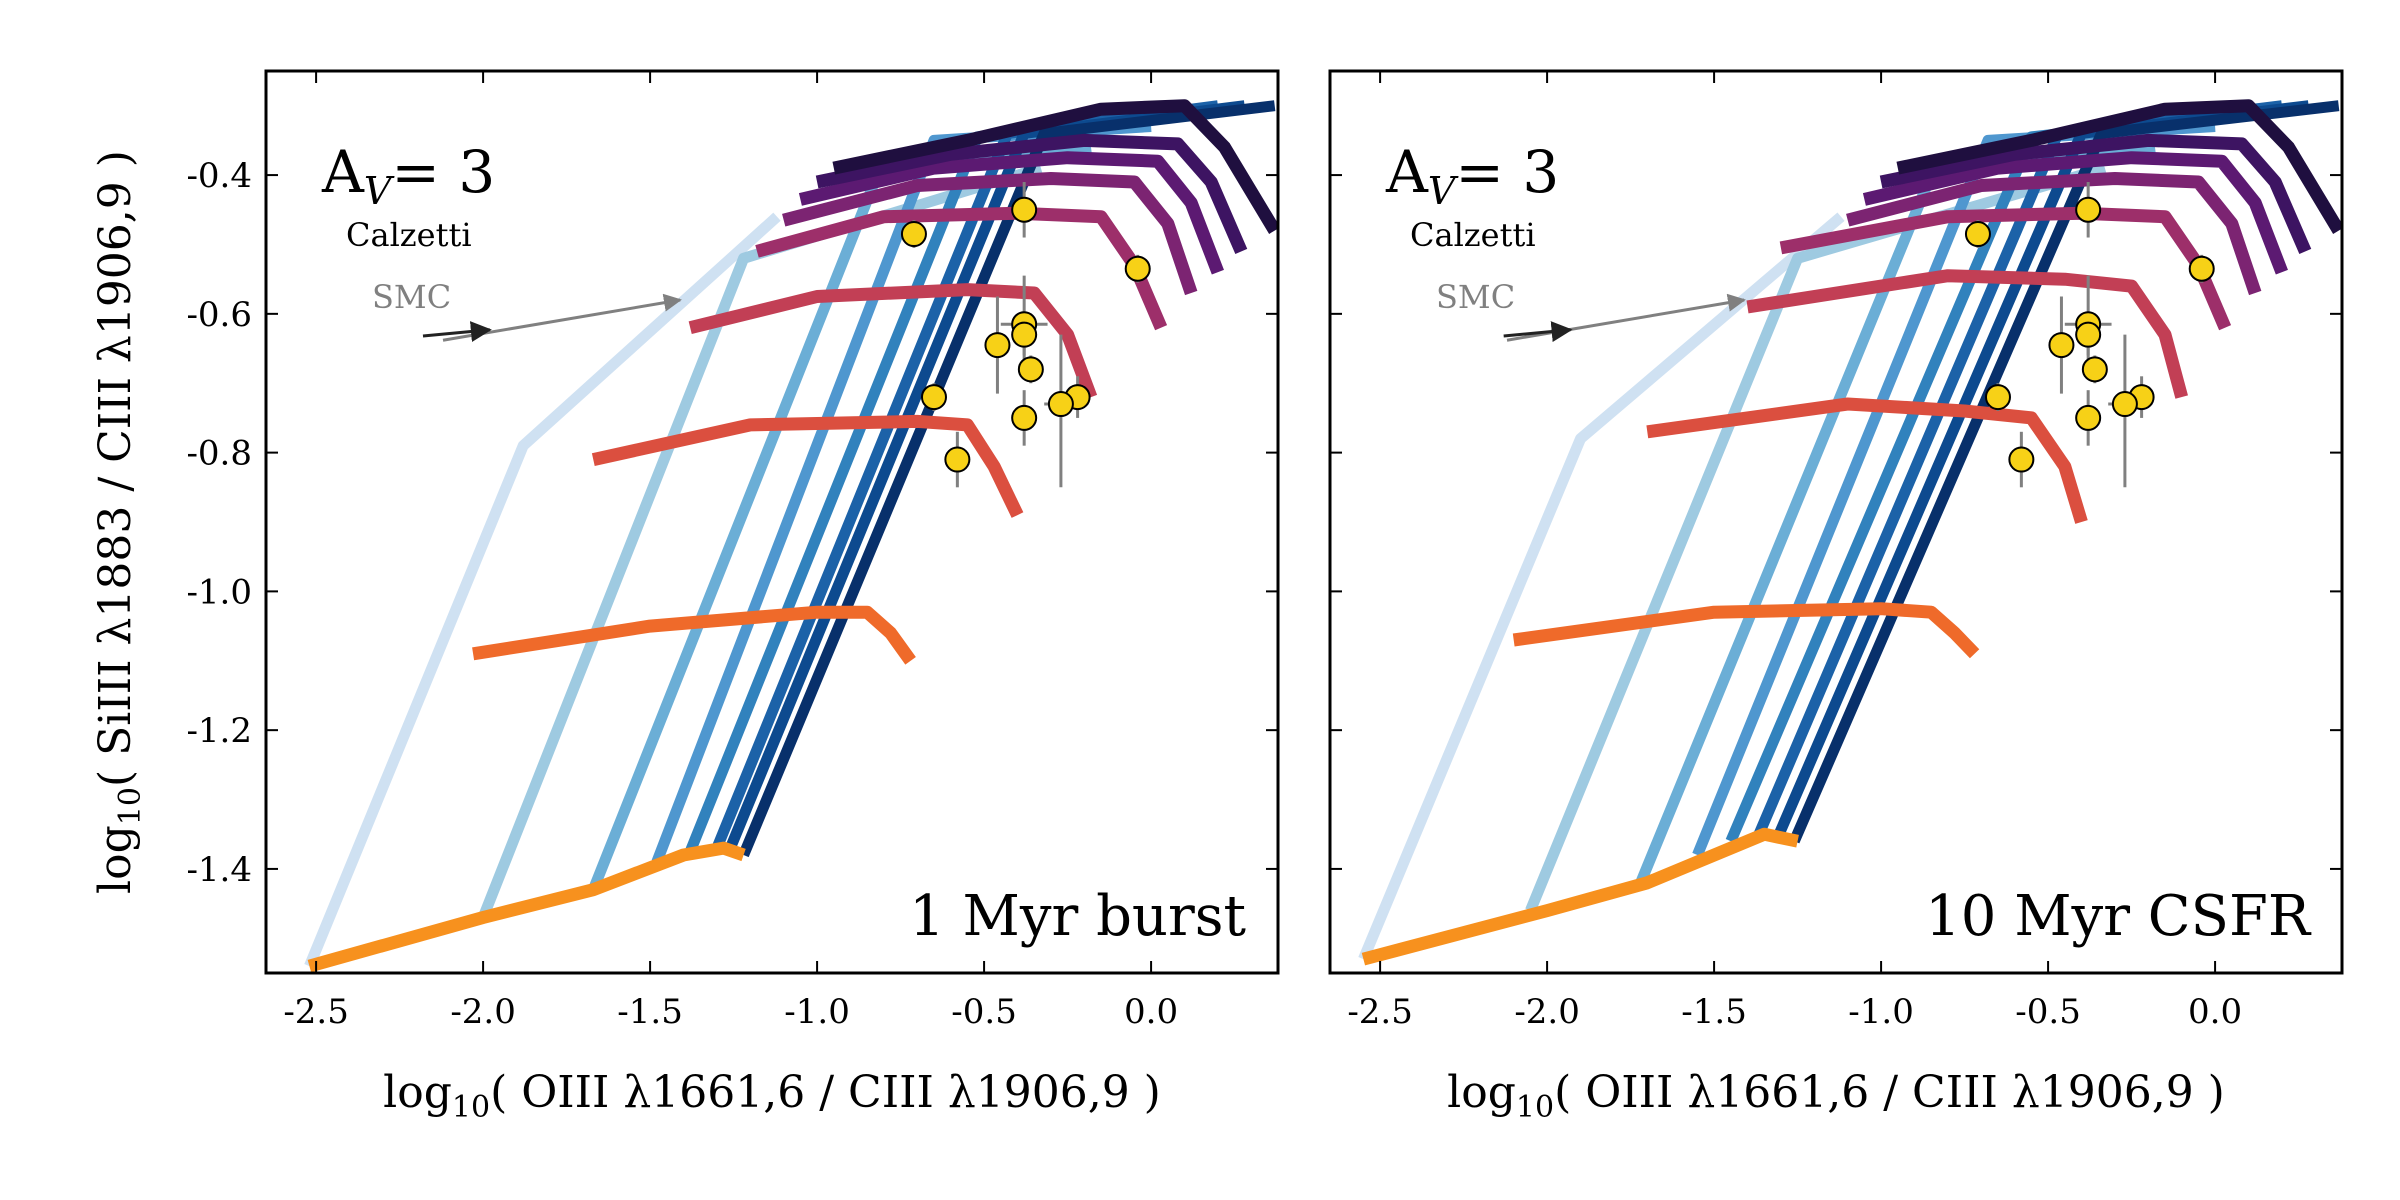  I want to click on y-tick-label: -1.0, so click(219, 592).